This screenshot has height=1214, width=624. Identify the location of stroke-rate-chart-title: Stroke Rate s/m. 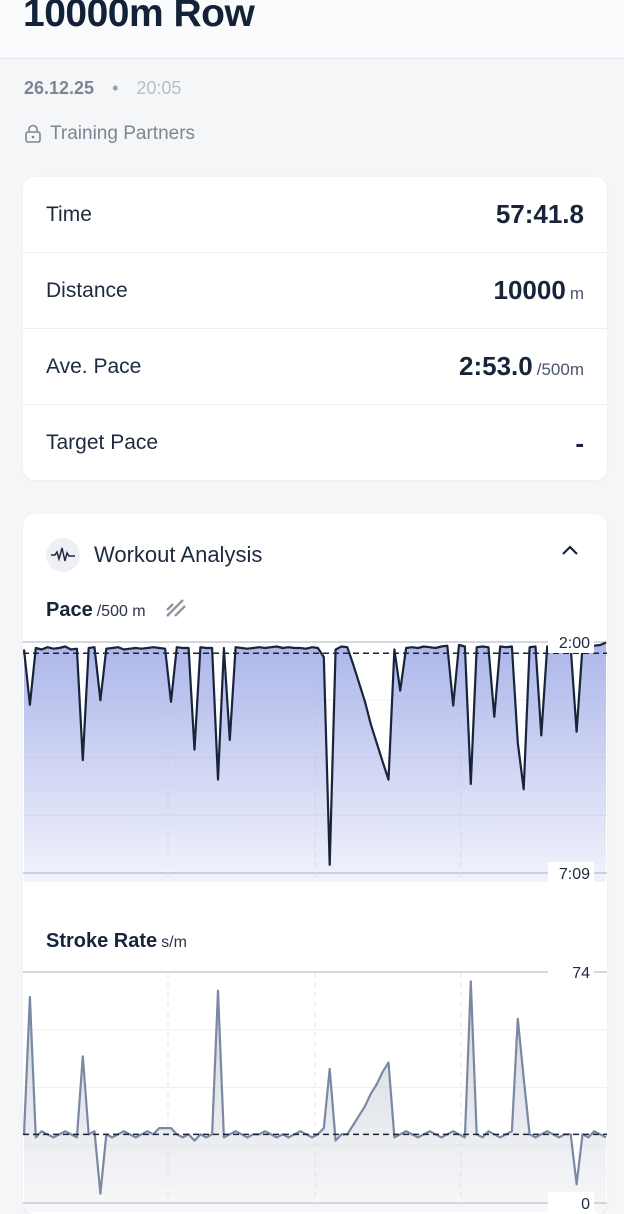
(116, 941).